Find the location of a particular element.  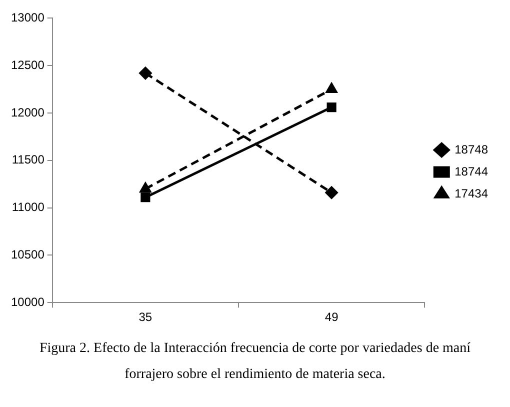

text: Figura 2. Efecto de la Interacción frecuencia de corte por variedades de maní forrajero sobre el rendimiento de materia seca. is located at coordinates (255, 362).